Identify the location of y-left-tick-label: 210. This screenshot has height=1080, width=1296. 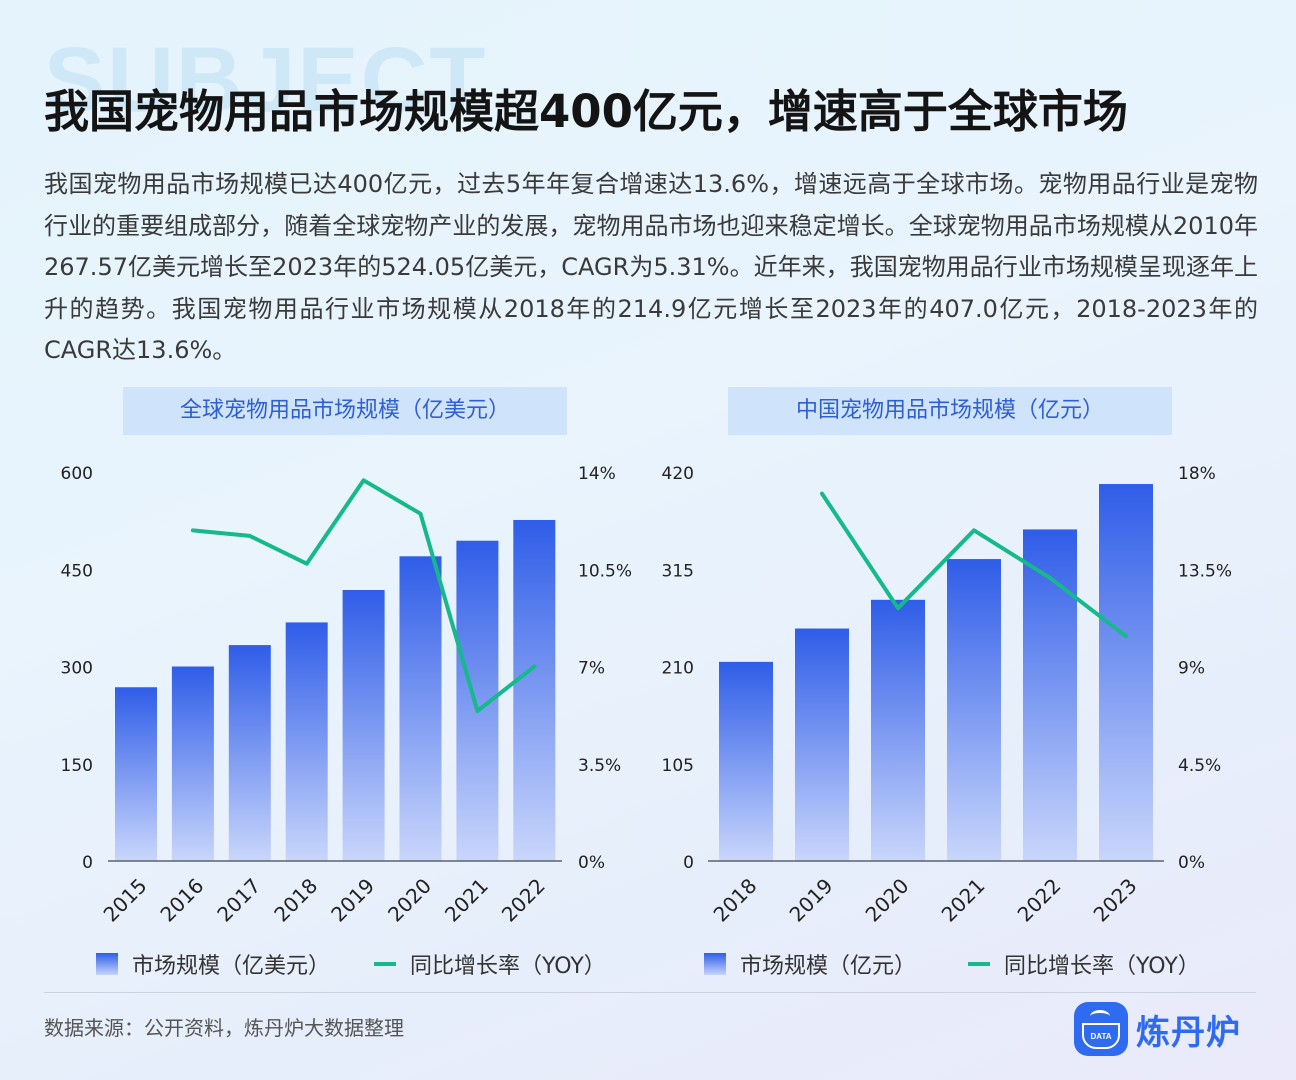
(678, 669).